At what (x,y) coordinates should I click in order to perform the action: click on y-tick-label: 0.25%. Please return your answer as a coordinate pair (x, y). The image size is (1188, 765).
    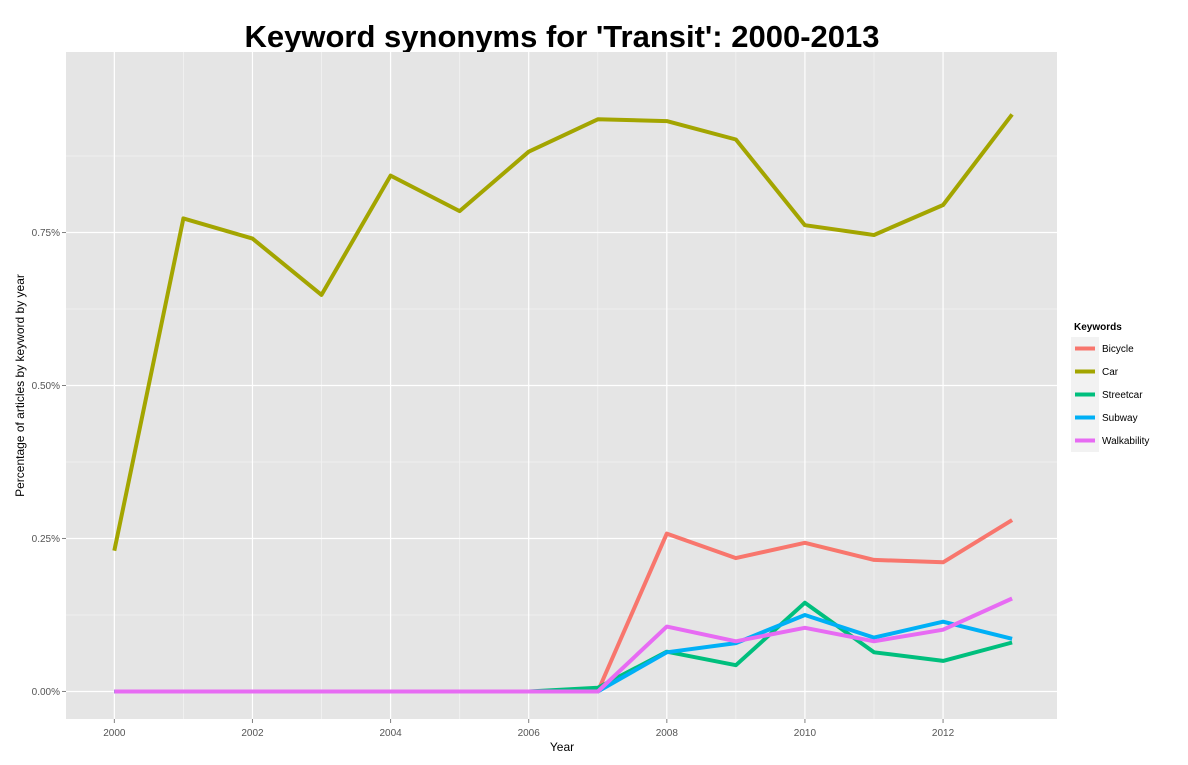
    Looking at the image, I should click on (46, 539).